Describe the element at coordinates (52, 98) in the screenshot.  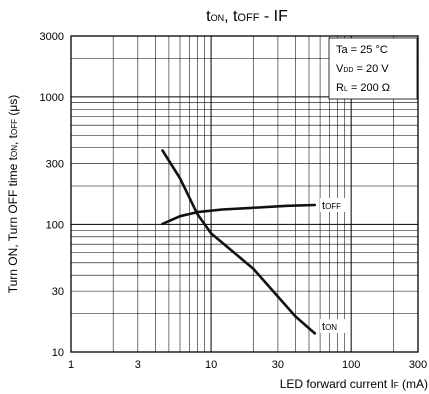
I see `y-tick-label: 1000` at that location.